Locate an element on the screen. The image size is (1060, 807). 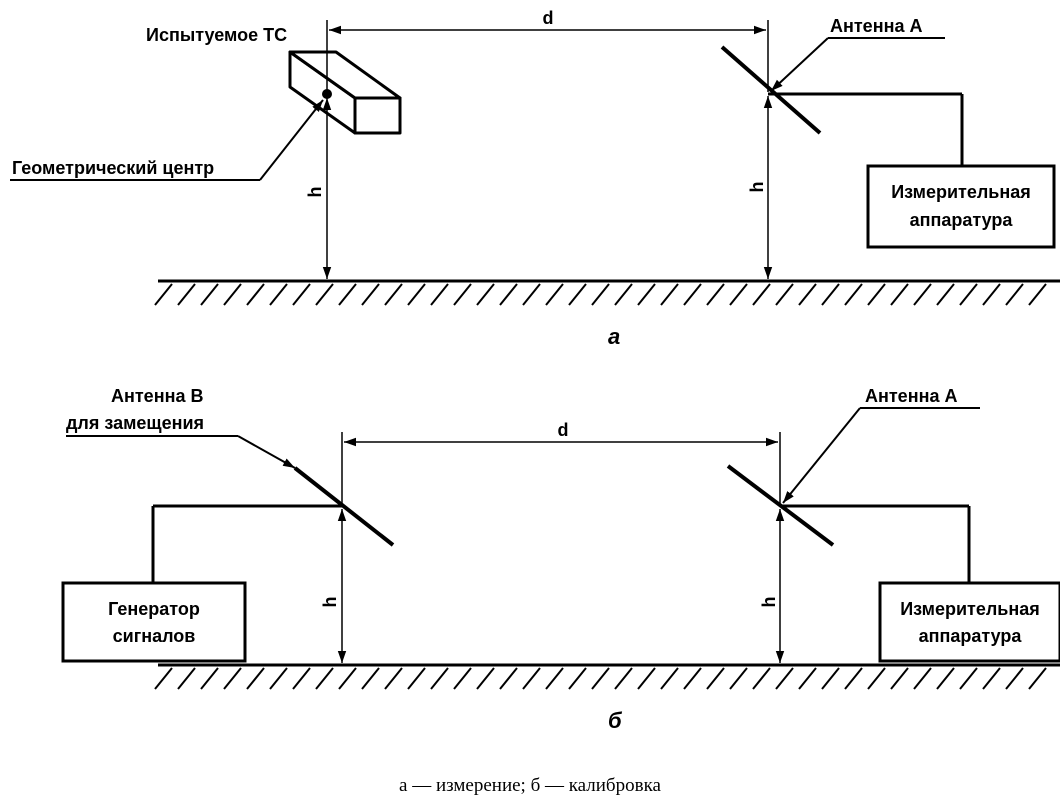
distance-d-label: d is located at coordinates (548, 18).